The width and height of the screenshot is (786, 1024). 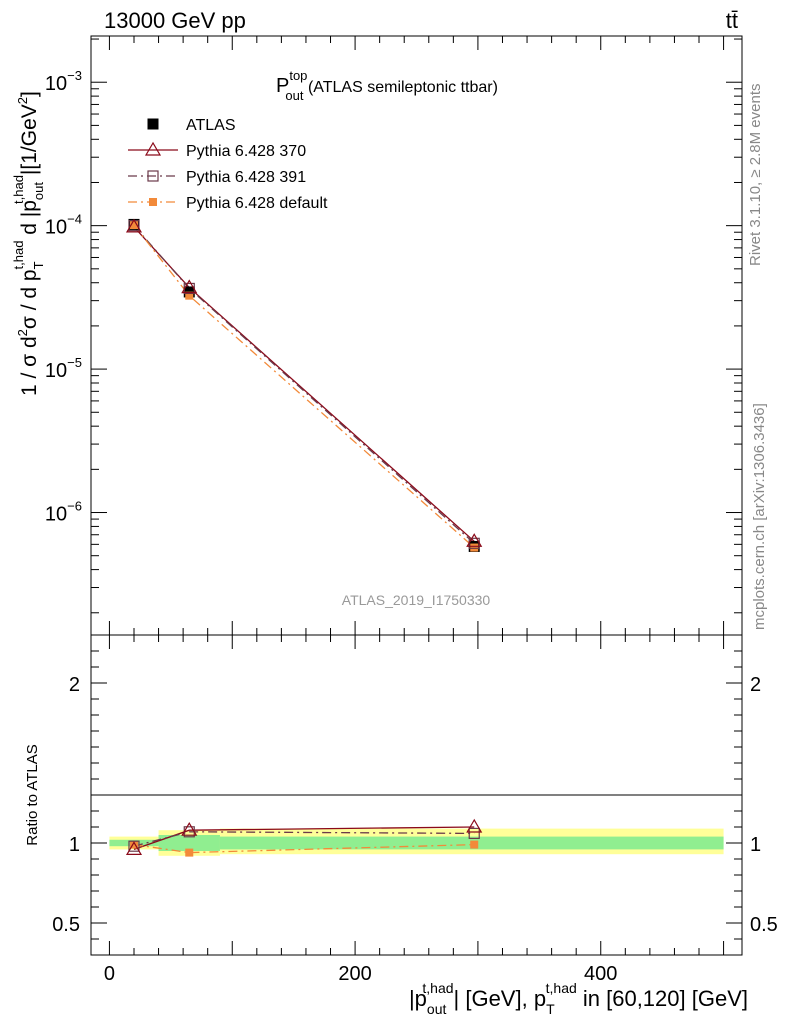 I want to click on data-point-atlas, so click(x=153, y=124).